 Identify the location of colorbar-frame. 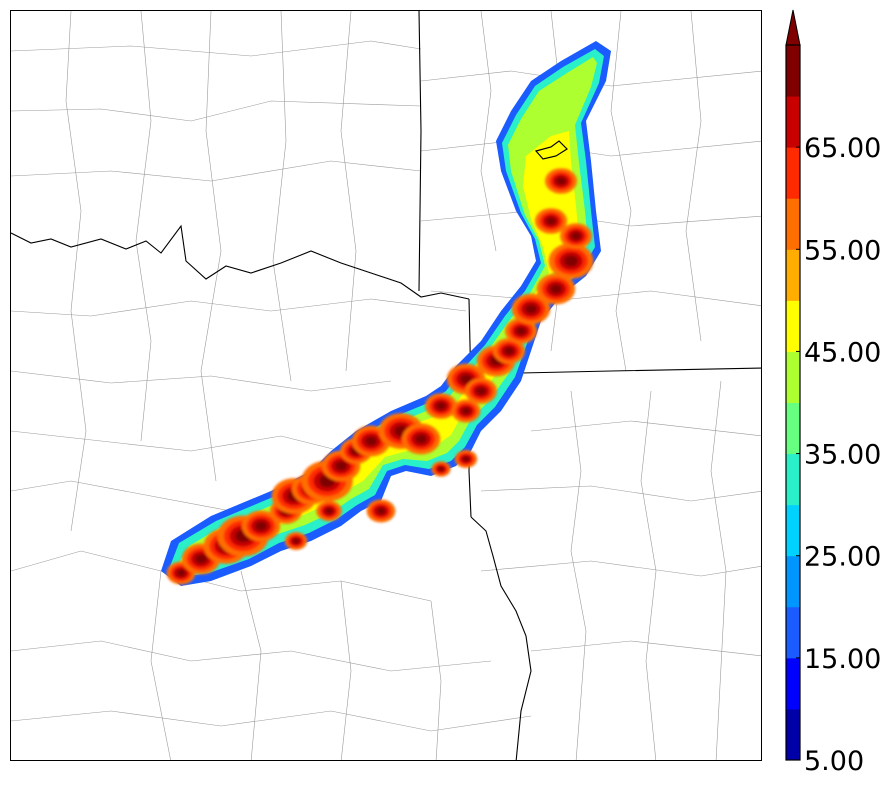
(793, 402).